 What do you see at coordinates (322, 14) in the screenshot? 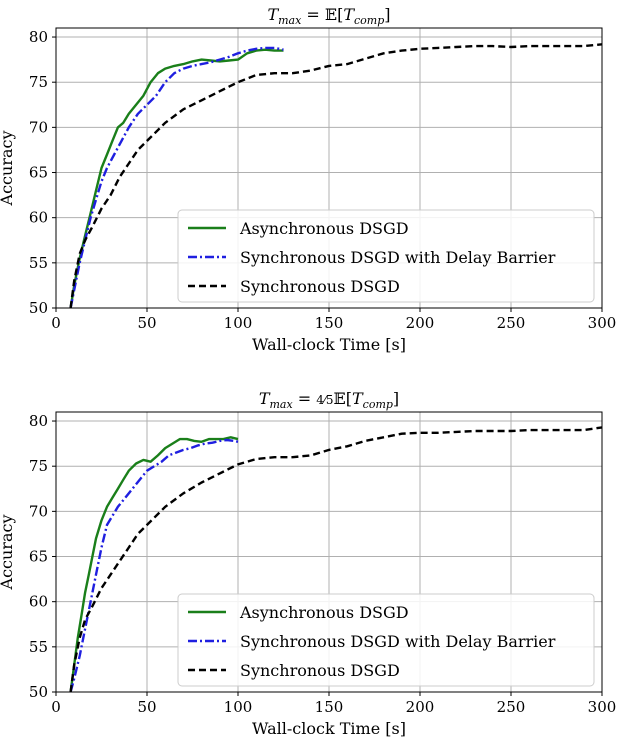
I see `title-rest: = 𝔼[` at bounding box center [322, 14].